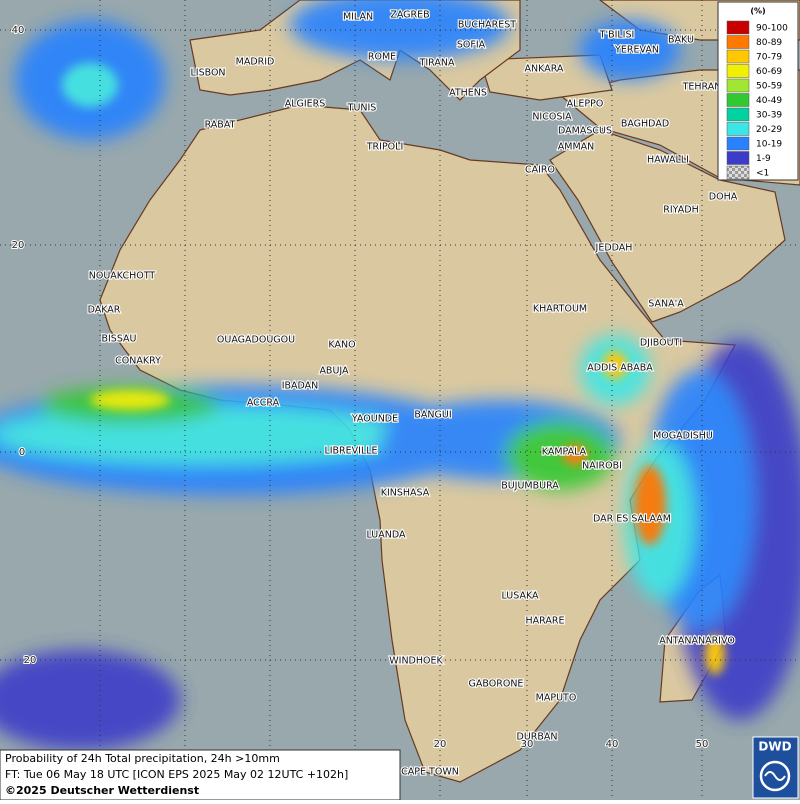  I want to click on logo-wave, so click(775, 776).